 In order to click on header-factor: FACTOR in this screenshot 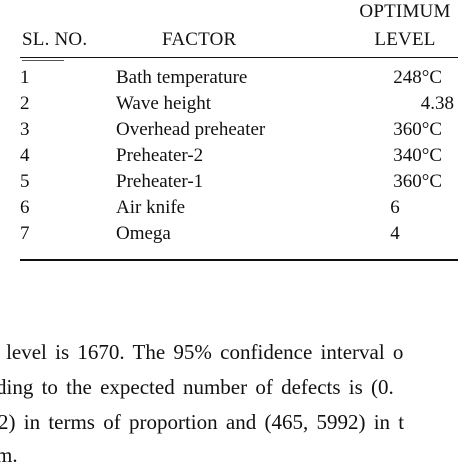, I will do `click(199, 39)`.